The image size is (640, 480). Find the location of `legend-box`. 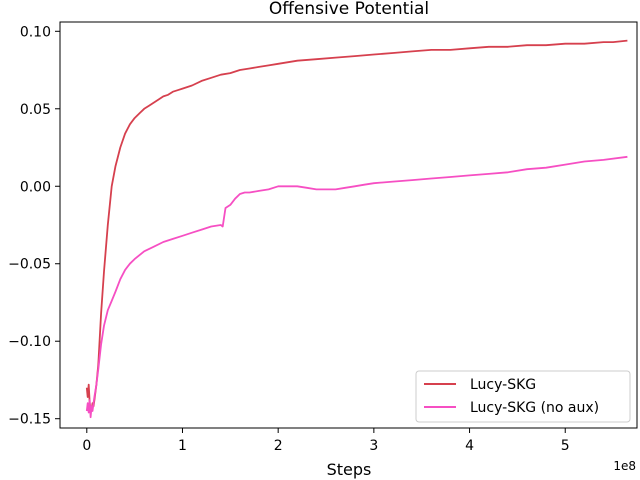

legend-box is located at coordinates (523, 396).